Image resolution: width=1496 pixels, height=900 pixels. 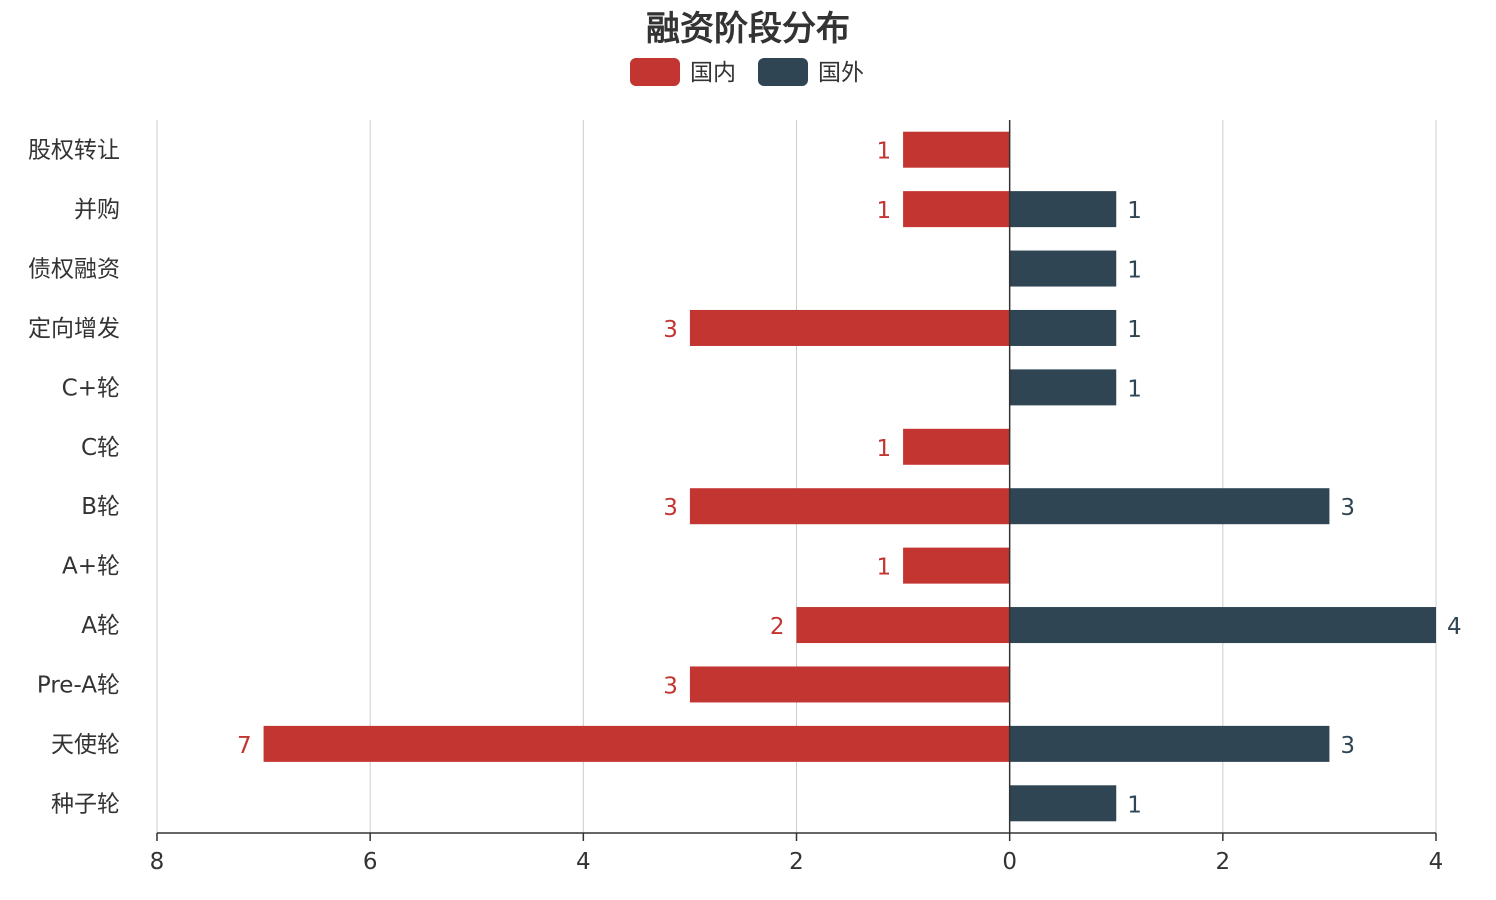 What do you see at coordinates (91, 388) in the screenshot?
I see `category-label: C+轮` at bounding box center [91, 388].